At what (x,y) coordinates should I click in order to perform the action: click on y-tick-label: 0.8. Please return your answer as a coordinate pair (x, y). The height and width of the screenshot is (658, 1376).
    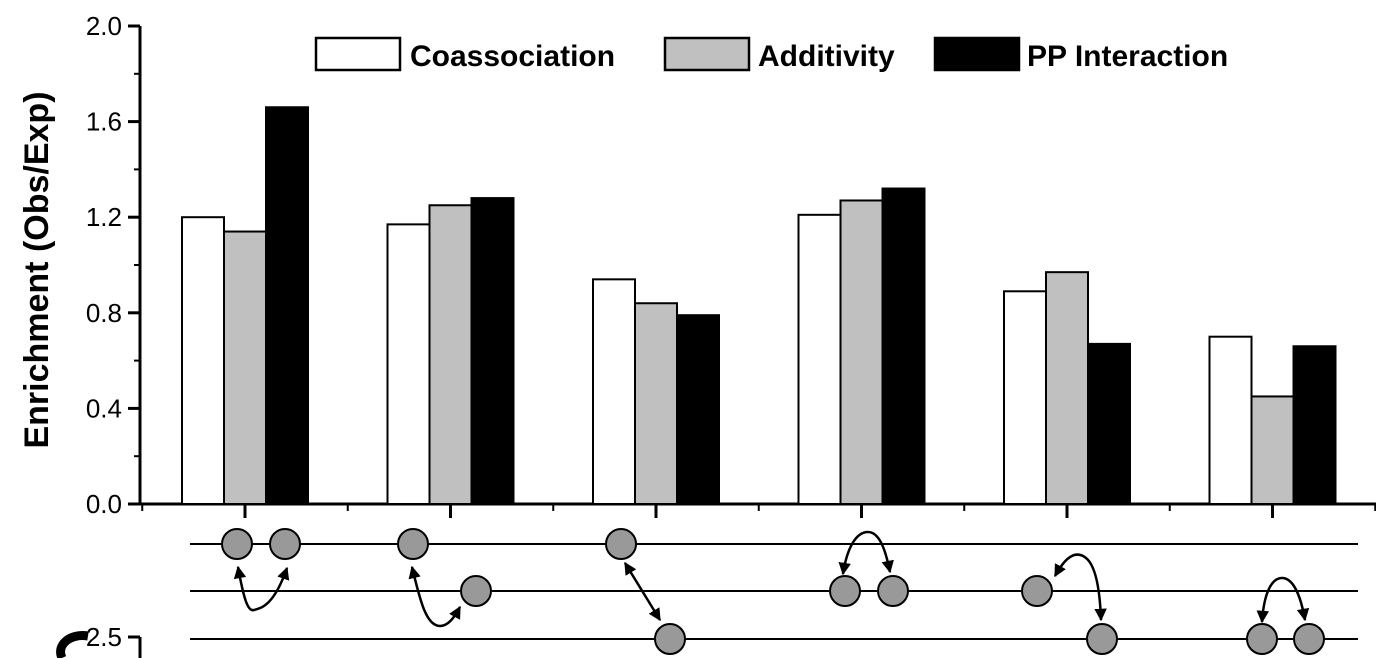
    Looking at the image, I should click on (104, 313).